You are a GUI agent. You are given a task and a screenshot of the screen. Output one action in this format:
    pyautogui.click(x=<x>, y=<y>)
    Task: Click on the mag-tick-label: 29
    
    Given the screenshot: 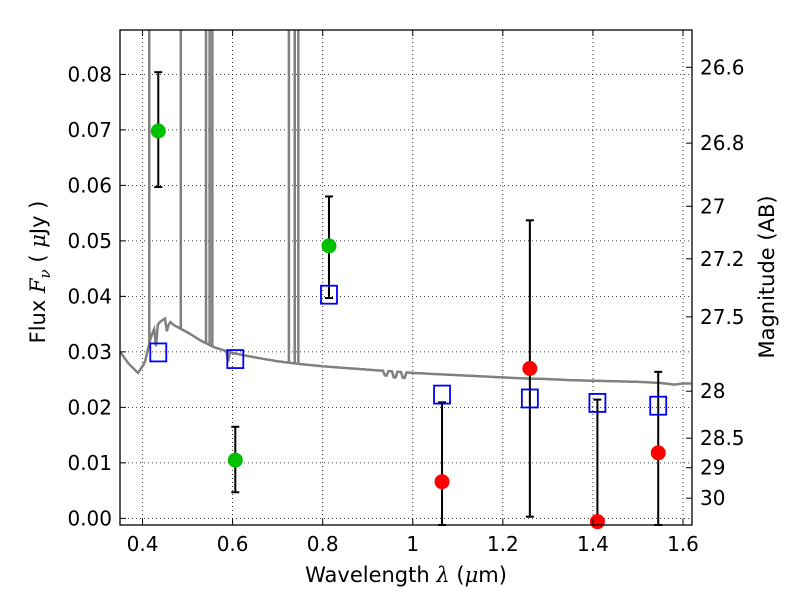 What is the action you would take?
    pyautogui.click(x=712, y=468)
    